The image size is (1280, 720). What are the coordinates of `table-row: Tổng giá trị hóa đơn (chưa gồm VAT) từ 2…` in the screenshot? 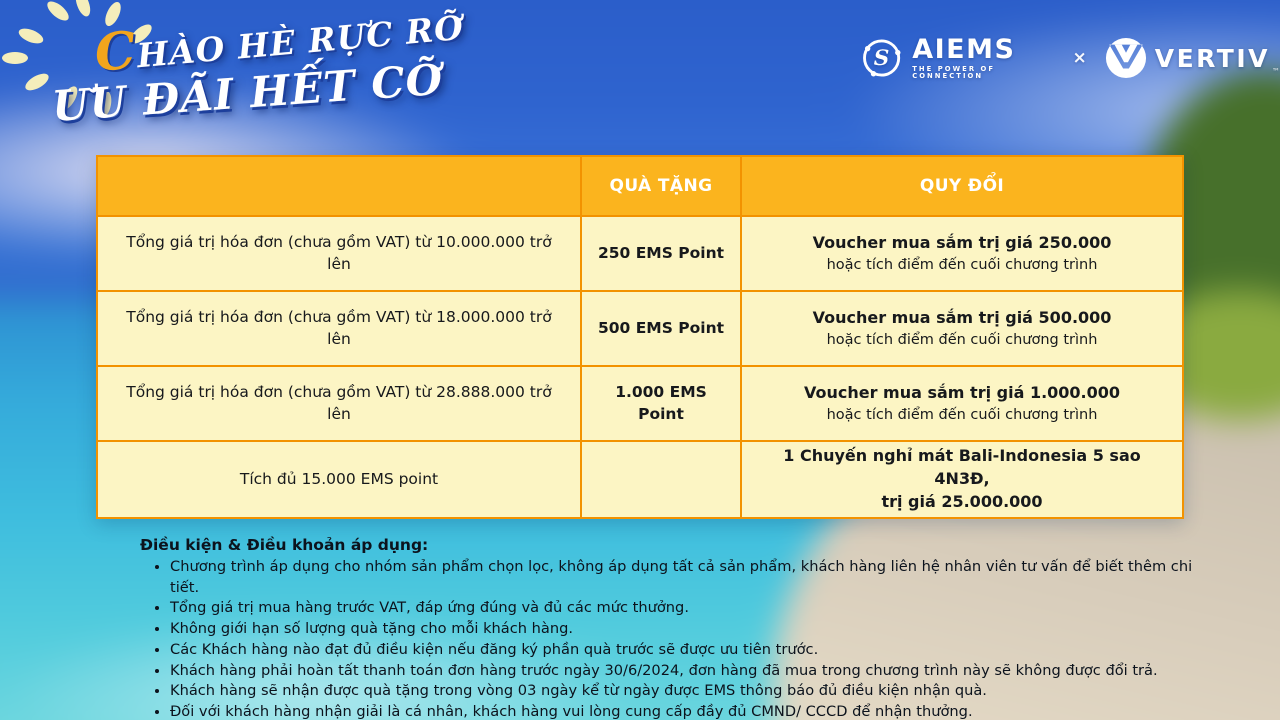 It's located at (640, 404).